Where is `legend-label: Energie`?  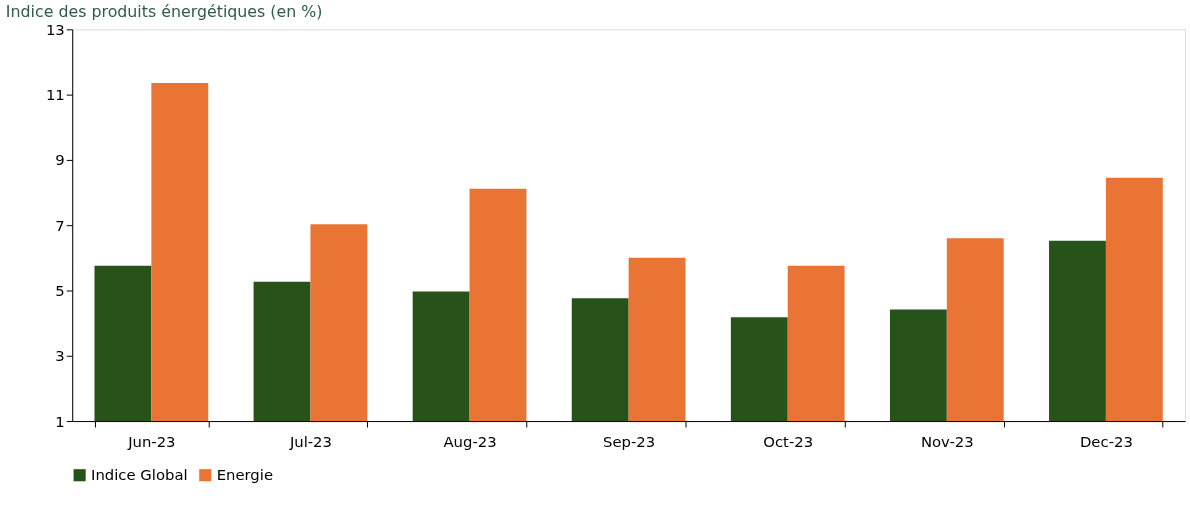
legend-label: Energie is located at coordinates (245, 475).